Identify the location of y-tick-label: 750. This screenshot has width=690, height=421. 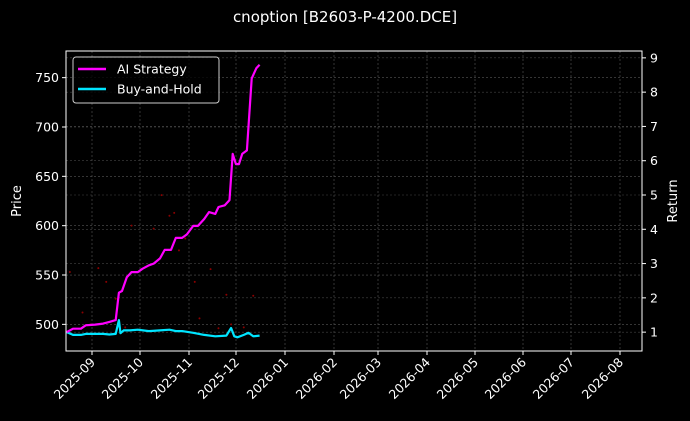
(47, 77).